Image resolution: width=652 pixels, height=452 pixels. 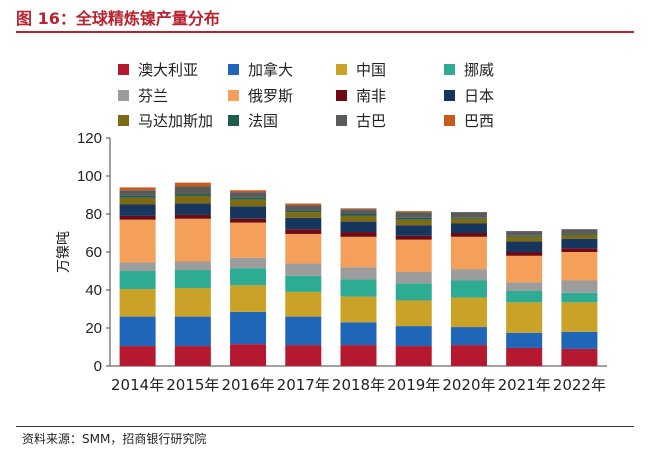 What do you see at coordinates (303, 385) in the screenshot?
I see `x-tick-label: 2017年` at bounding box center [303, 385].